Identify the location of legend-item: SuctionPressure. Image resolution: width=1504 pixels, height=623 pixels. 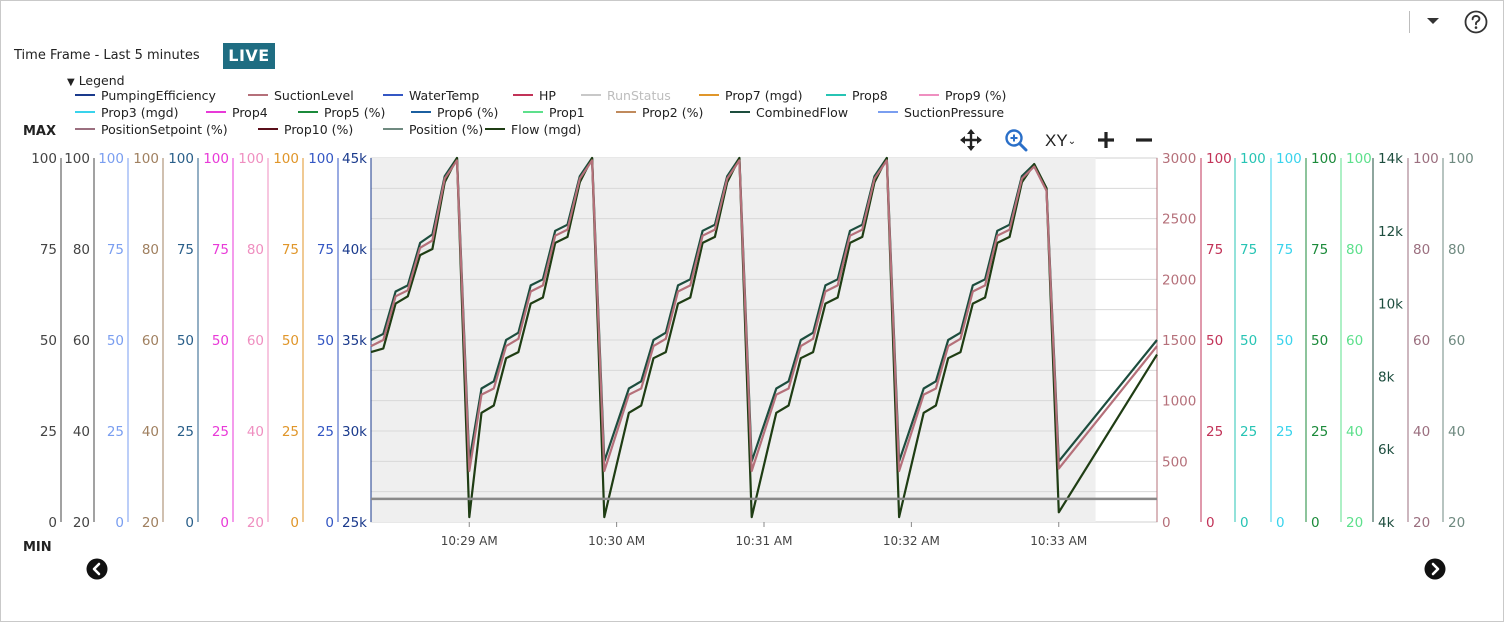
(941, 113).